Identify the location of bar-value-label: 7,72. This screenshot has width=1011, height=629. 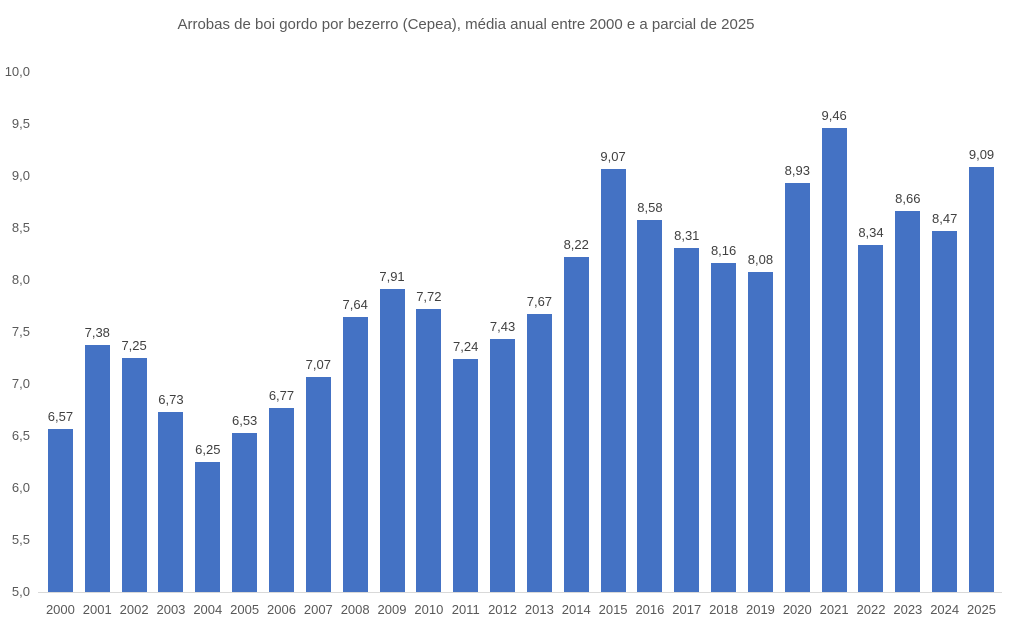
(429, 297).